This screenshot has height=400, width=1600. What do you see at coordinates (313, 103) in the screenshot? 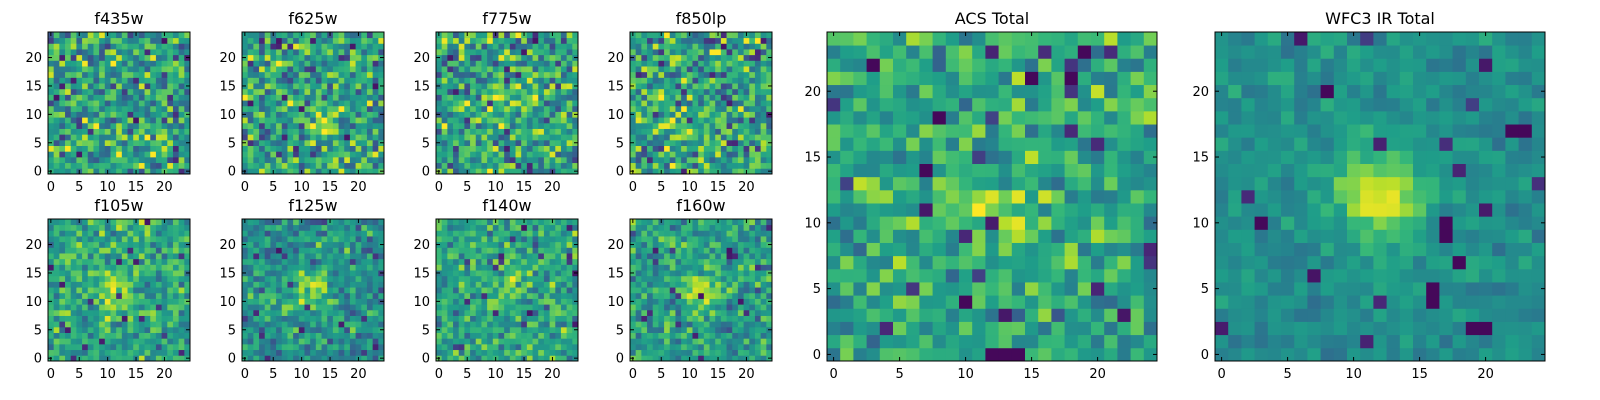
I see `axes-frame` at bounding box center [313, 103].